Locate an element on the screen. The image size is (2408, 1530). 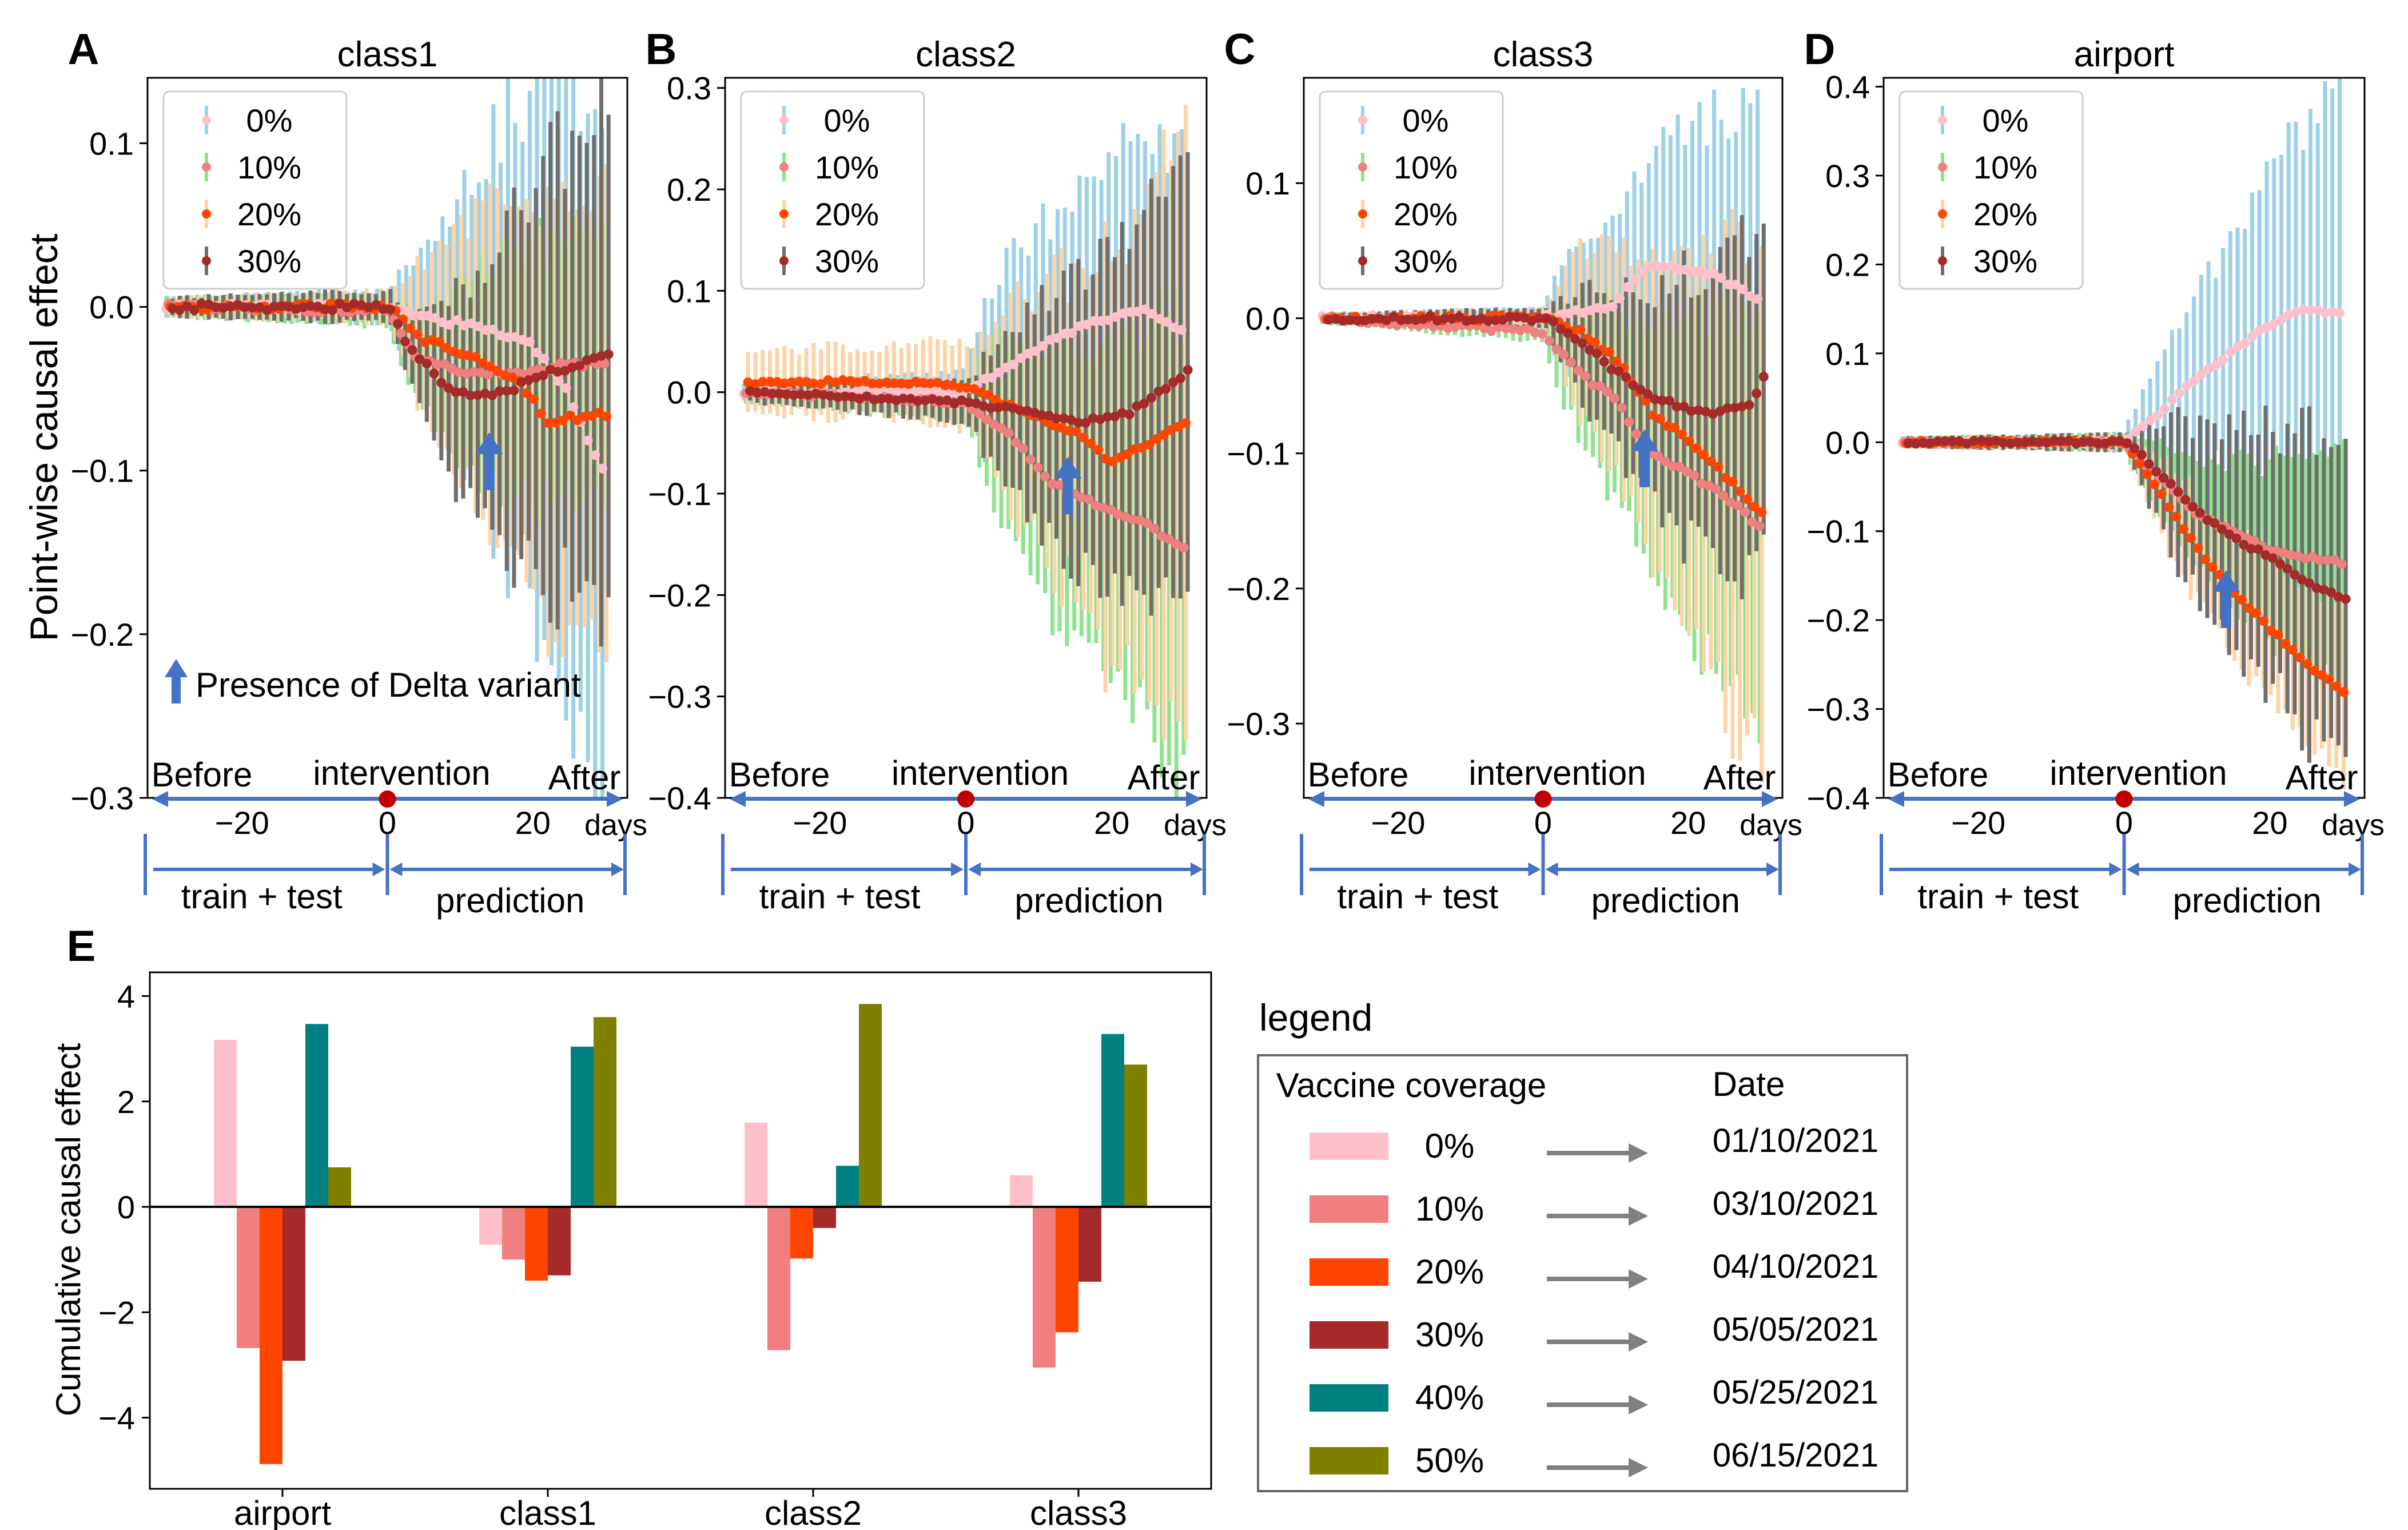
legend-swatch-50pct is located at coordinates (1349, 1461).